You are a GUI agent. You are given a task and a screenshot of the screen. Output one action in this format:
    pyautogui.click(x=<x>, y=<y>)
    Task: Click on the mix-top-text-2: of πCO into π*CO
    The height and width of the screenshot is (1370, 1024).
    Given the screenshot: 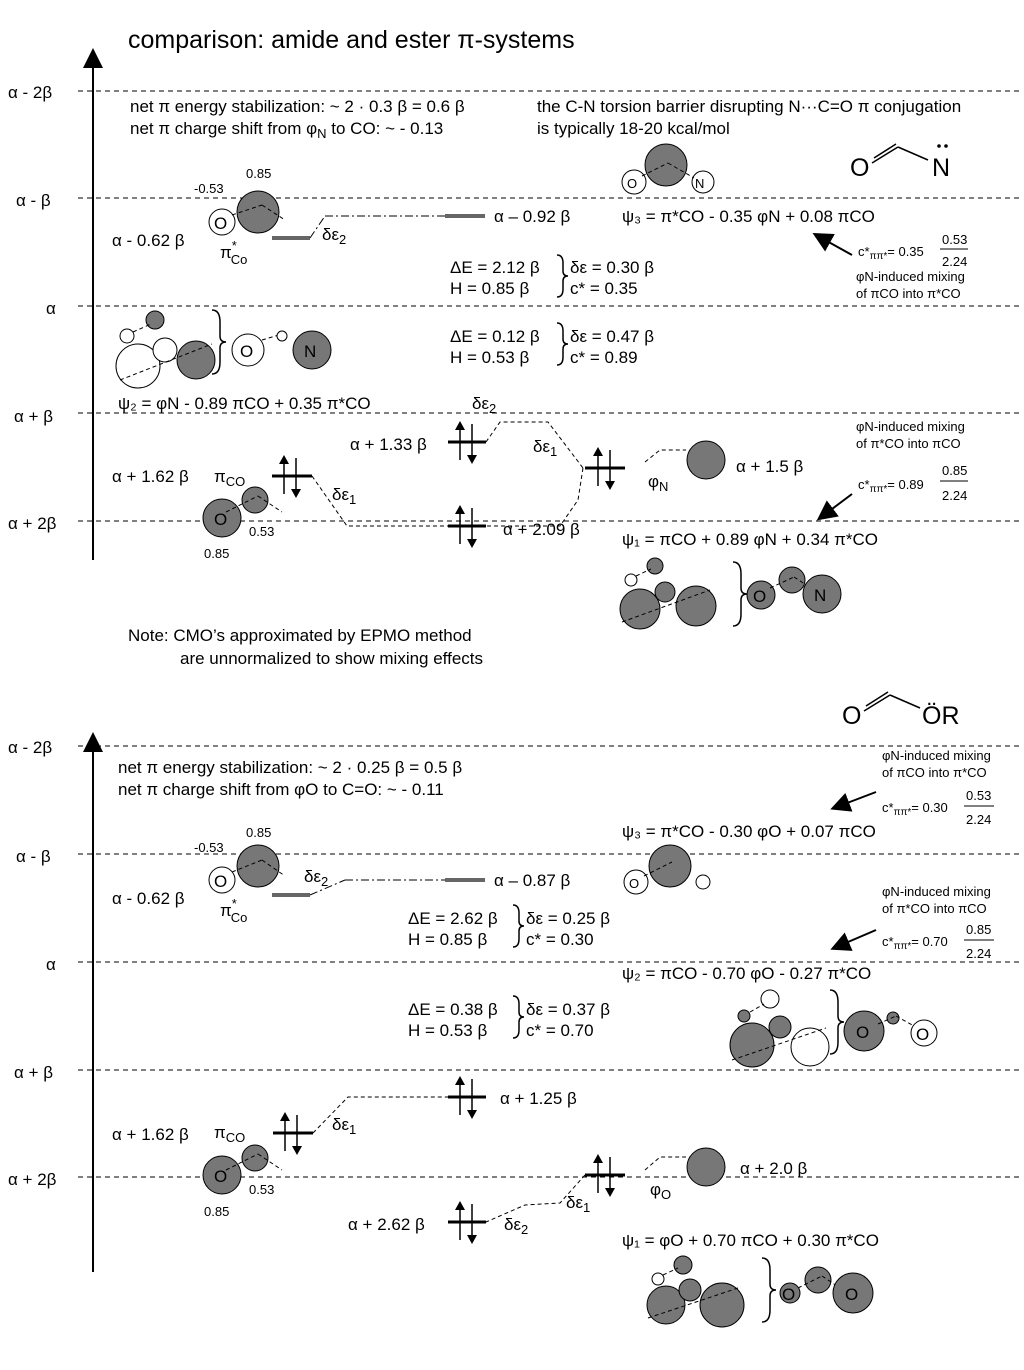 What is the action you would take?
    pyautogui.click(x=908, y=293)
    